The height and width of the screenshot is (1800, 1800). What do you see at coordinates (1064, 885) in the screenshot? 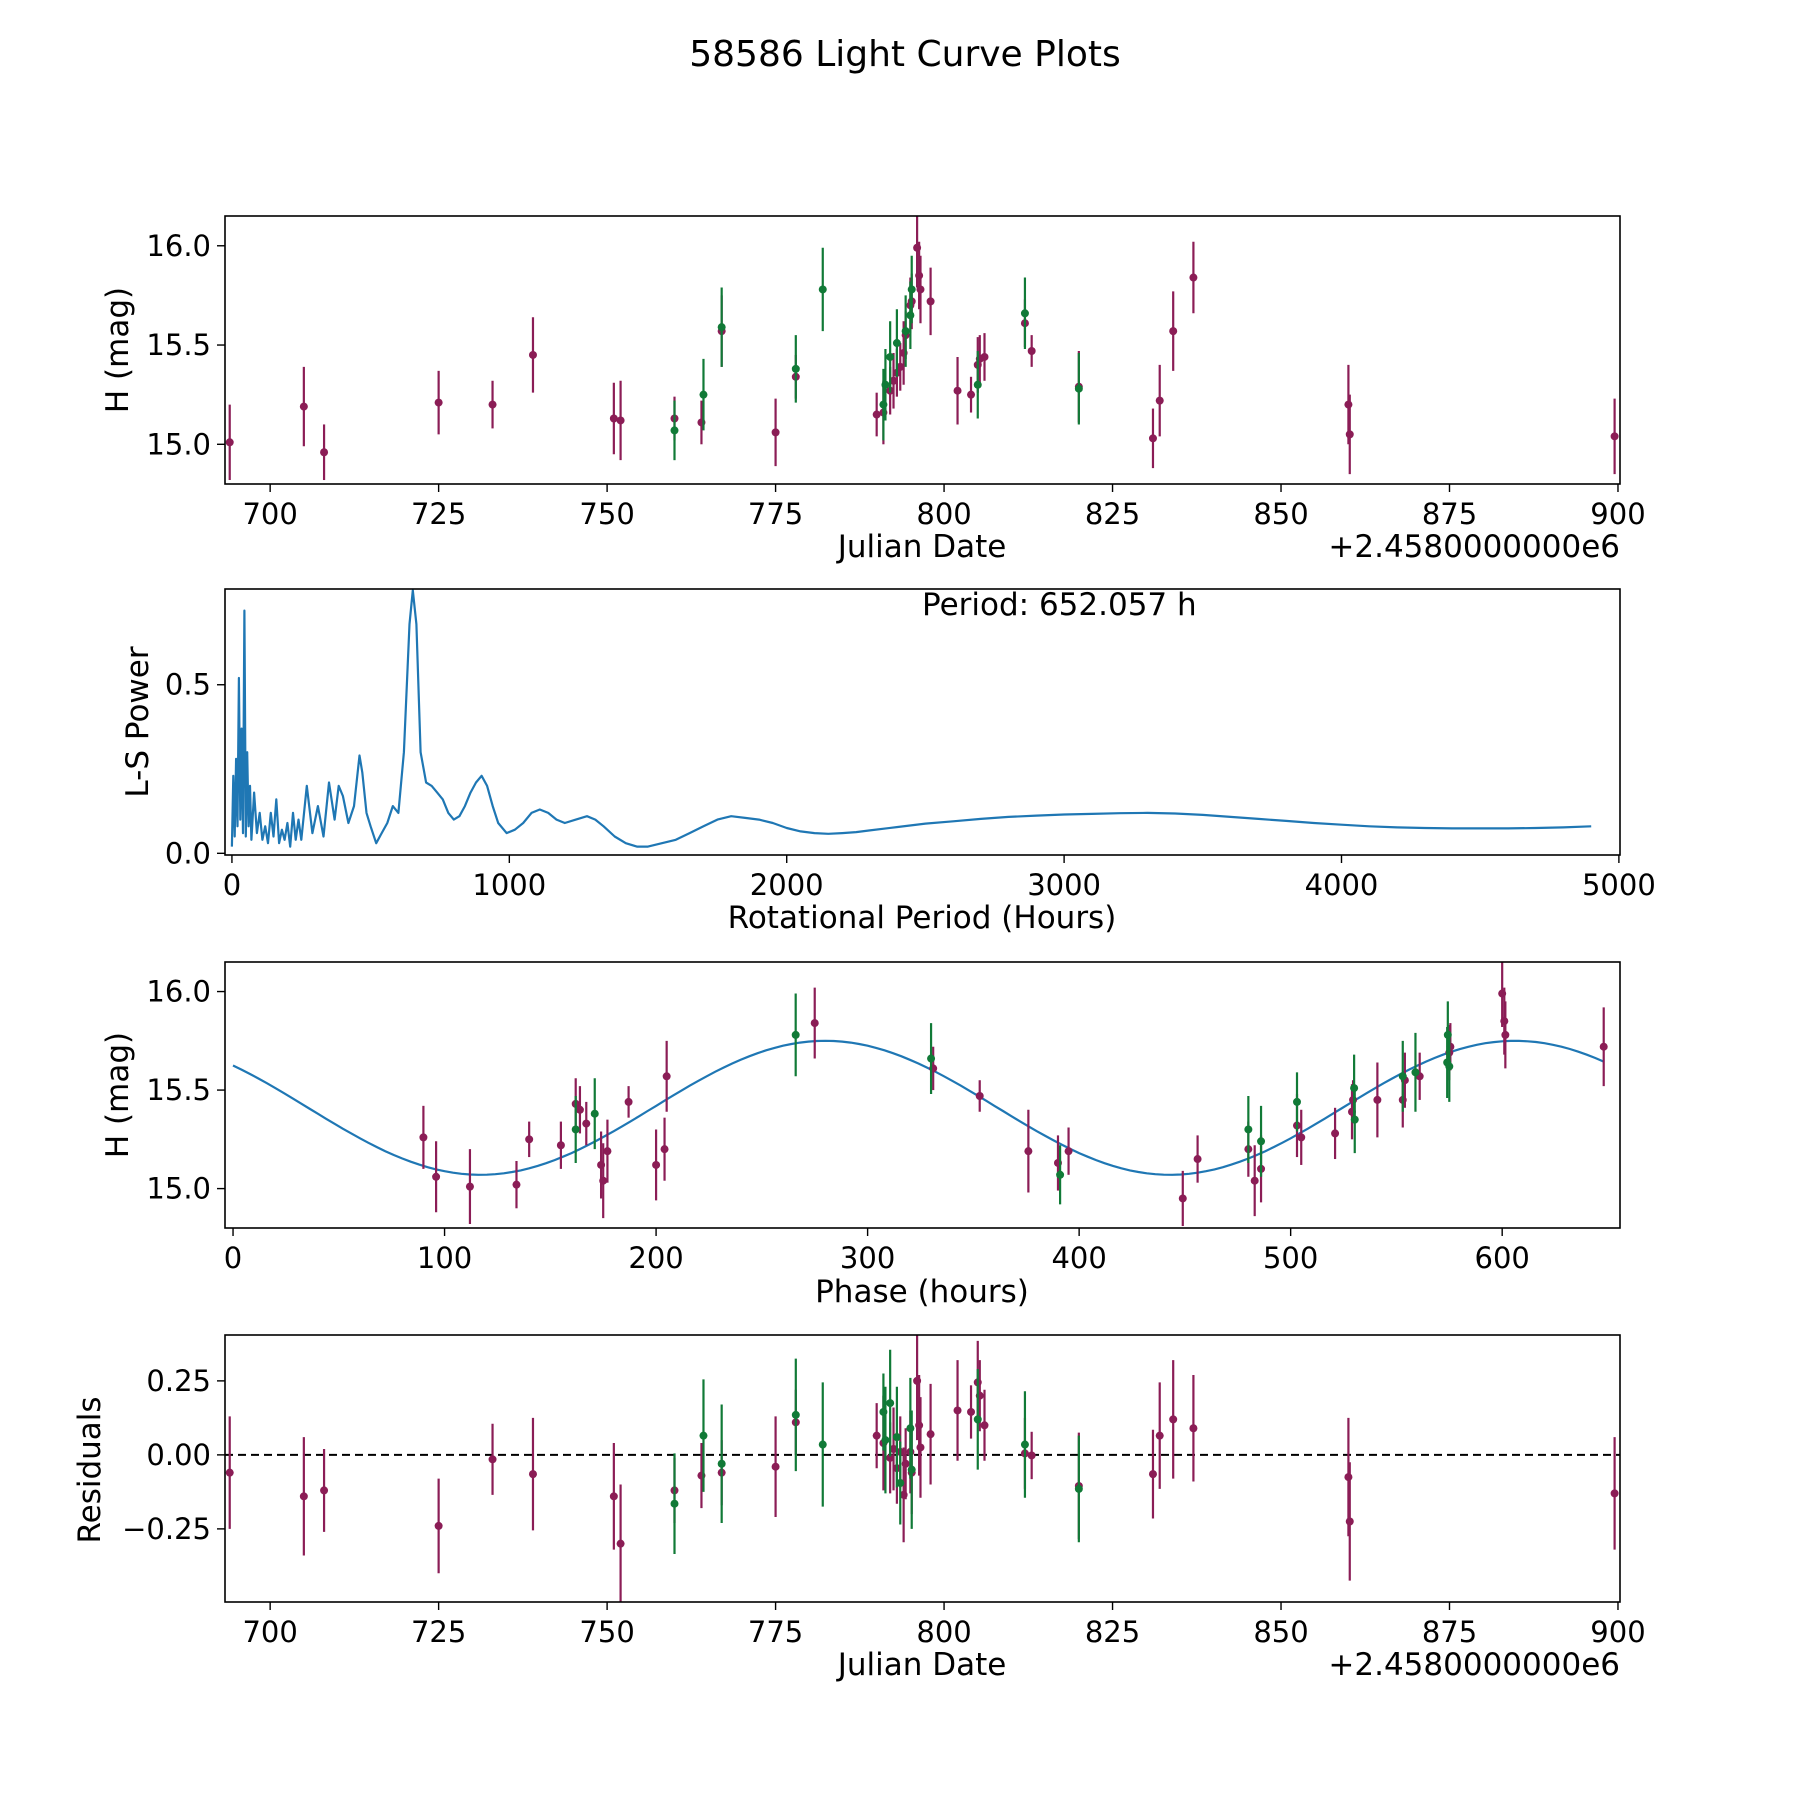
I see `periodogram-x-tick-label: 3000` at bounding box center [1064, 885].